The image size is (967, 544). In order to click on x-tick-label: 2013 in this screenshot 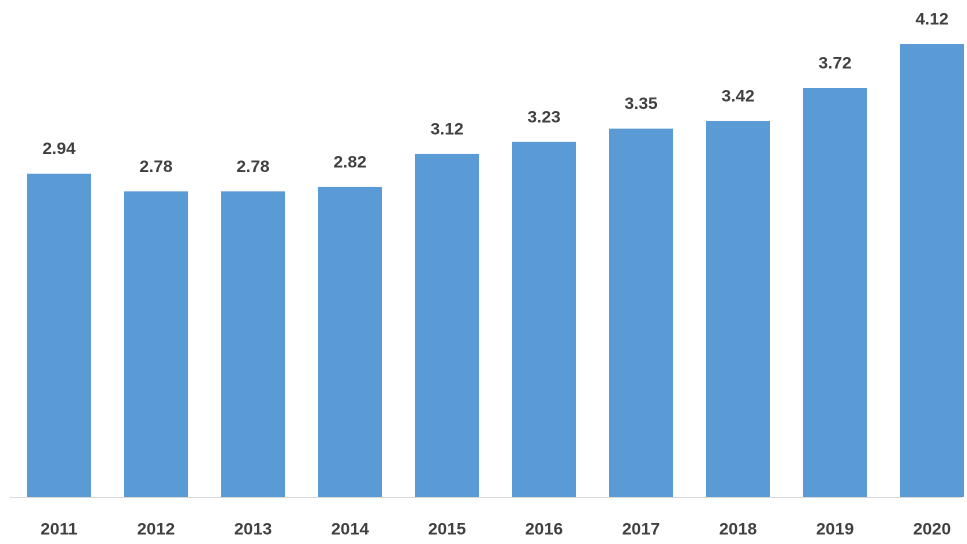, I will do `click(253, 528)`.